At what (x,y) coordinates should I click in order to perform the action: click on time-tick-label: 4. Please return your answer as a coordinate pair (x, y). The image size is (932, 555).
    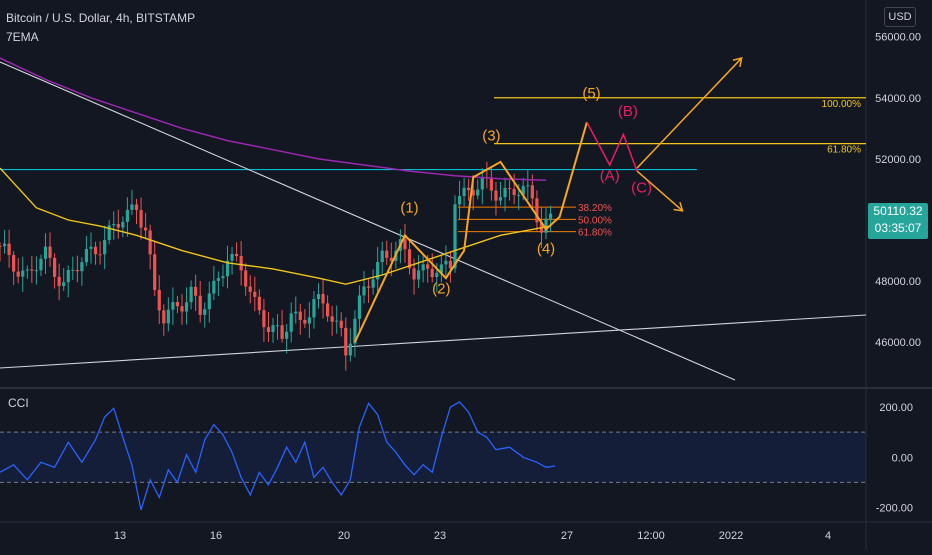
    Looking at the image, I should click on (828, 536).